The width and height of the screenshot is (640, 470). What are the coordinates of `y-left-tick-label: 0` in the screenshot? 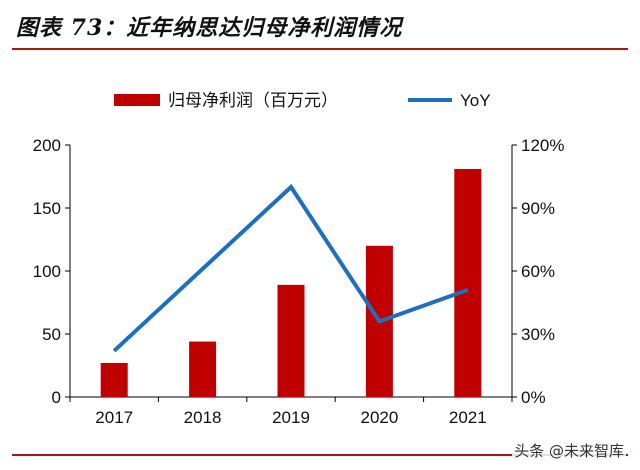 It's located at (56, 397).